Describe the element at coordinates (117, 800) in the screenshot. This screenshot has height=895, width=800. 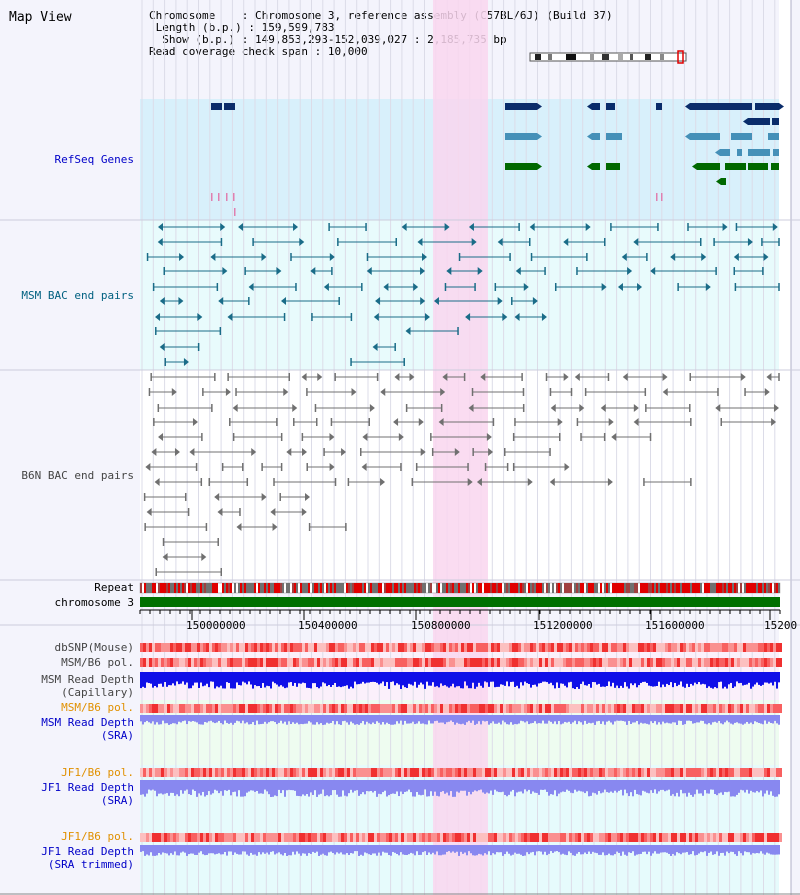
I see `jf1-depth-sra-line2: (SRA)` at that location.